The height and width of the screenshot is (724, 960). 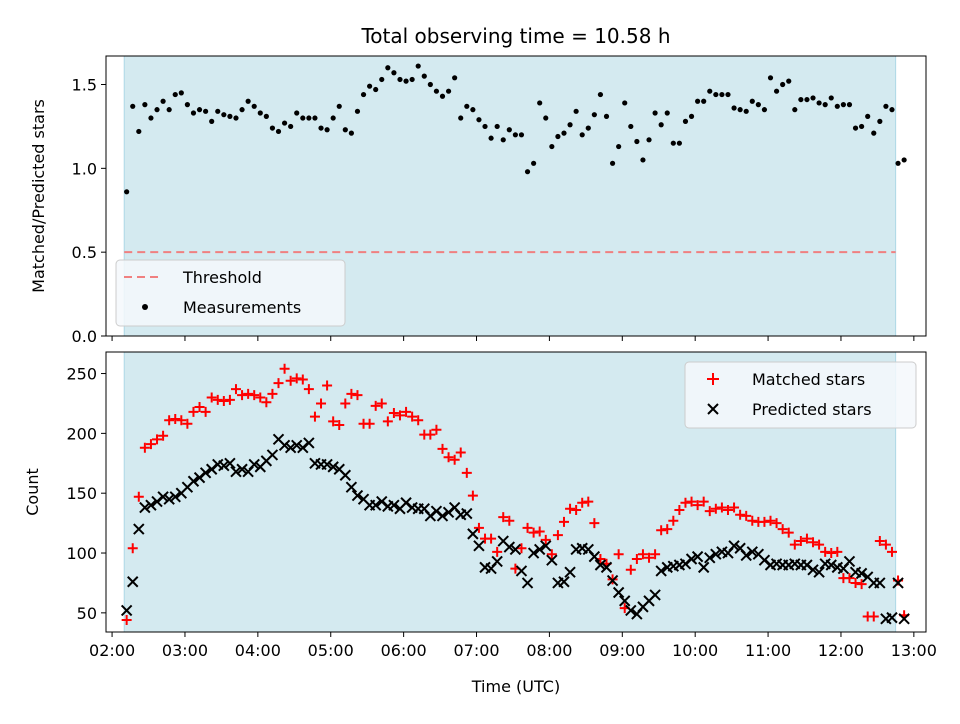 I want to click on matched-legend-label: Matched stars, so click(x=808, y=379).